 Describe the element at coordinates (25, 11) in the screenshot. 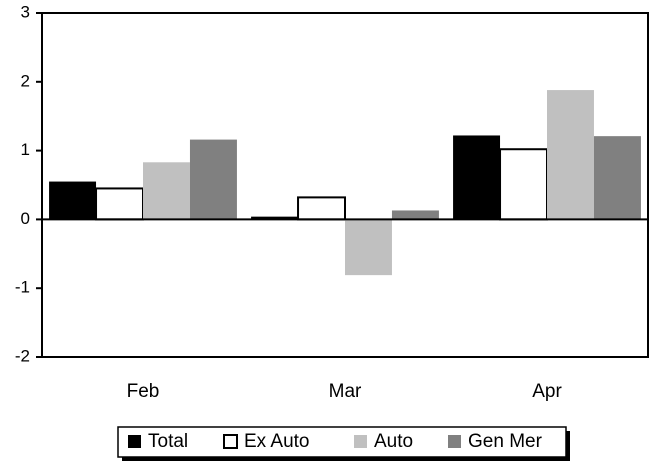

I see `y-tick-label: 3` at that location.